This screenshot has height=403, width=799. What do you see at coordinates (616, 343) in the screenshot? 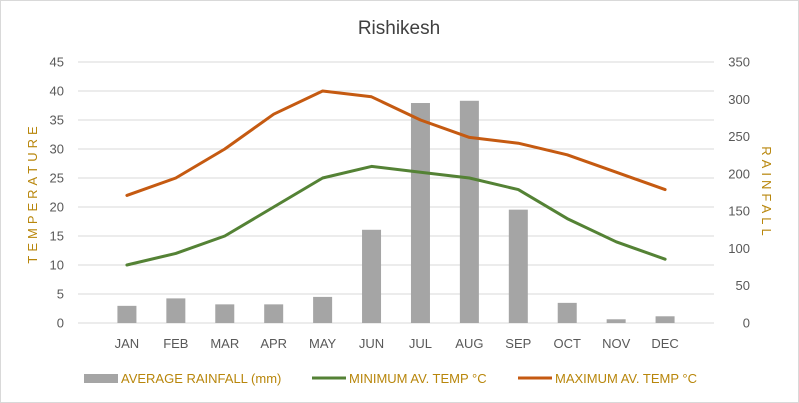
I see `x-tick-label: NOV` at bounding box center [616, 343].